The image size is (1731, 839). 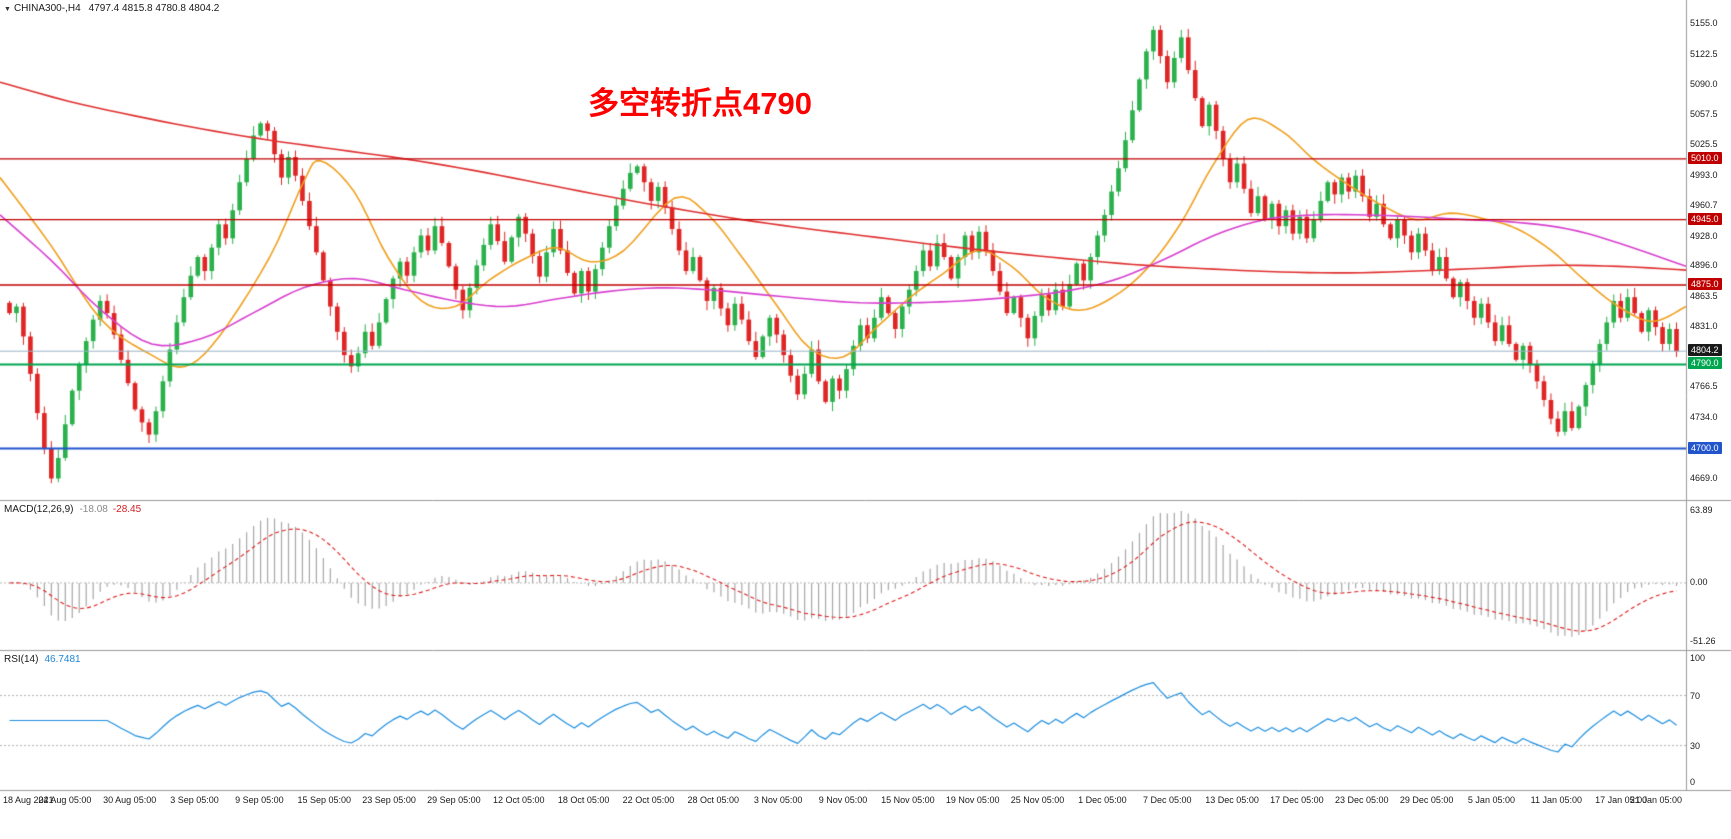 I want to click on time-tick-label: 30 Aug 05:00, so click(x=130, y=800).